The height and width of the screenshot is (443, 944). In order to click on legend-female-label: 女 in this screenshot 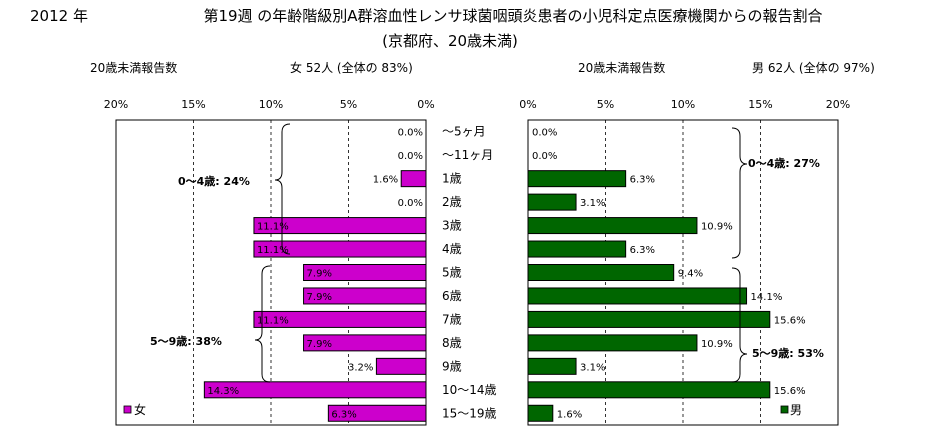, I will do `click(140, 409)`.